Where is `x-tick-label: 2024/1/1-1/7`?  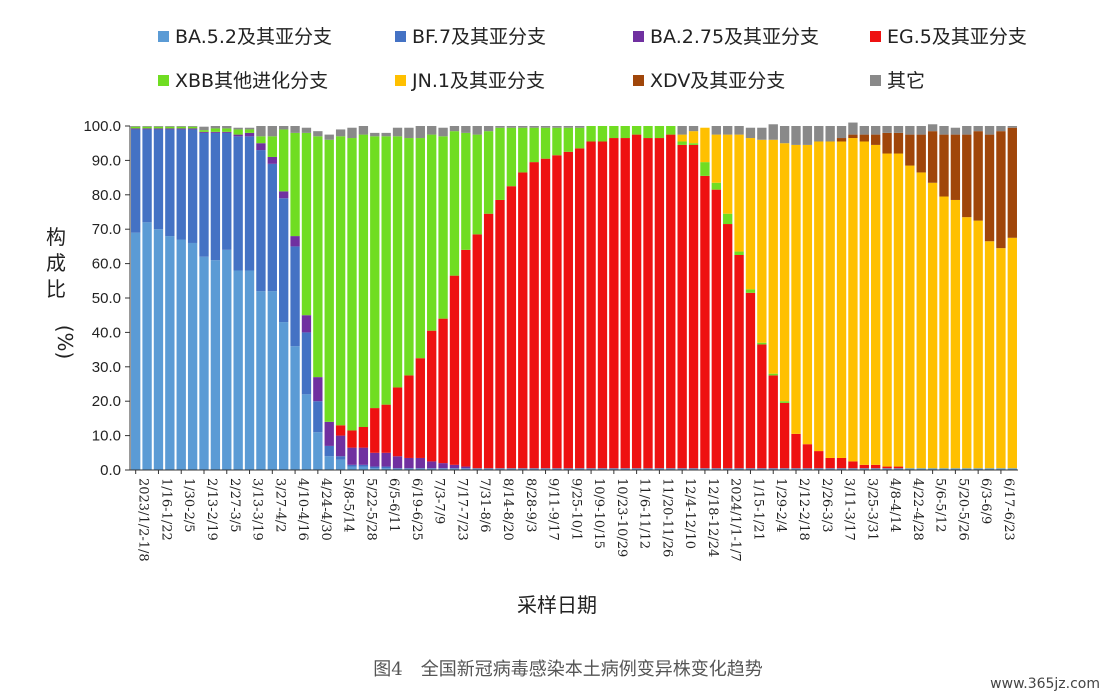
x-tick-label: 2024/1/1-1/7 is located at coordinates (735, 520).